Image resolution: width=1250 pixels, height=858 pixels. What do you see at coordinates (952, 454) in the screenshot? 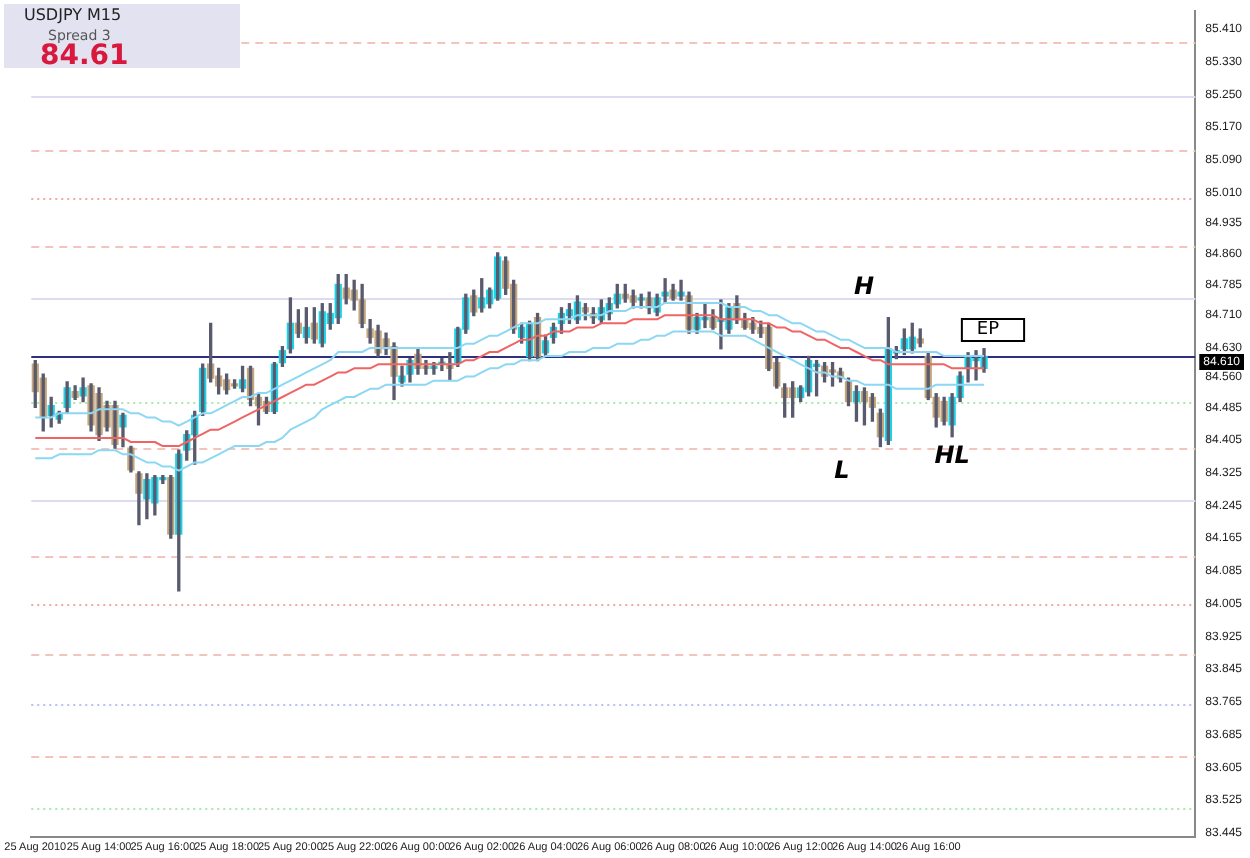
I see `annotation: HL` at bounding box center [952, 454].